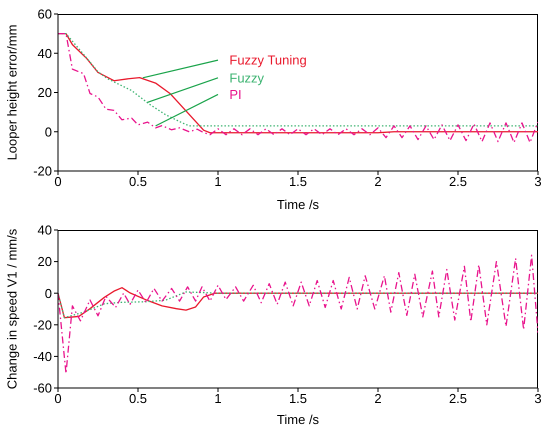  What do you see at coordinates (42, 388) in the screenshot?
I see `y-tick-label: -60` at bounding box center [42, 388].